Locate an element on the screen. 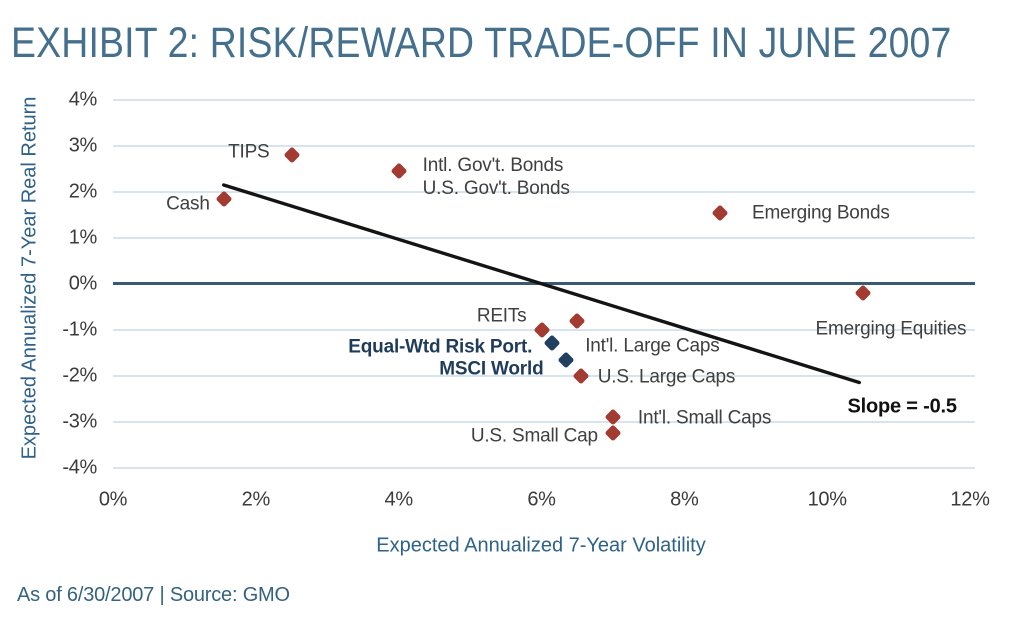 Image resolution: width=1024 pixels, height=642 pixels. y-tick-label: -1% is located at coordinates (79, 329).